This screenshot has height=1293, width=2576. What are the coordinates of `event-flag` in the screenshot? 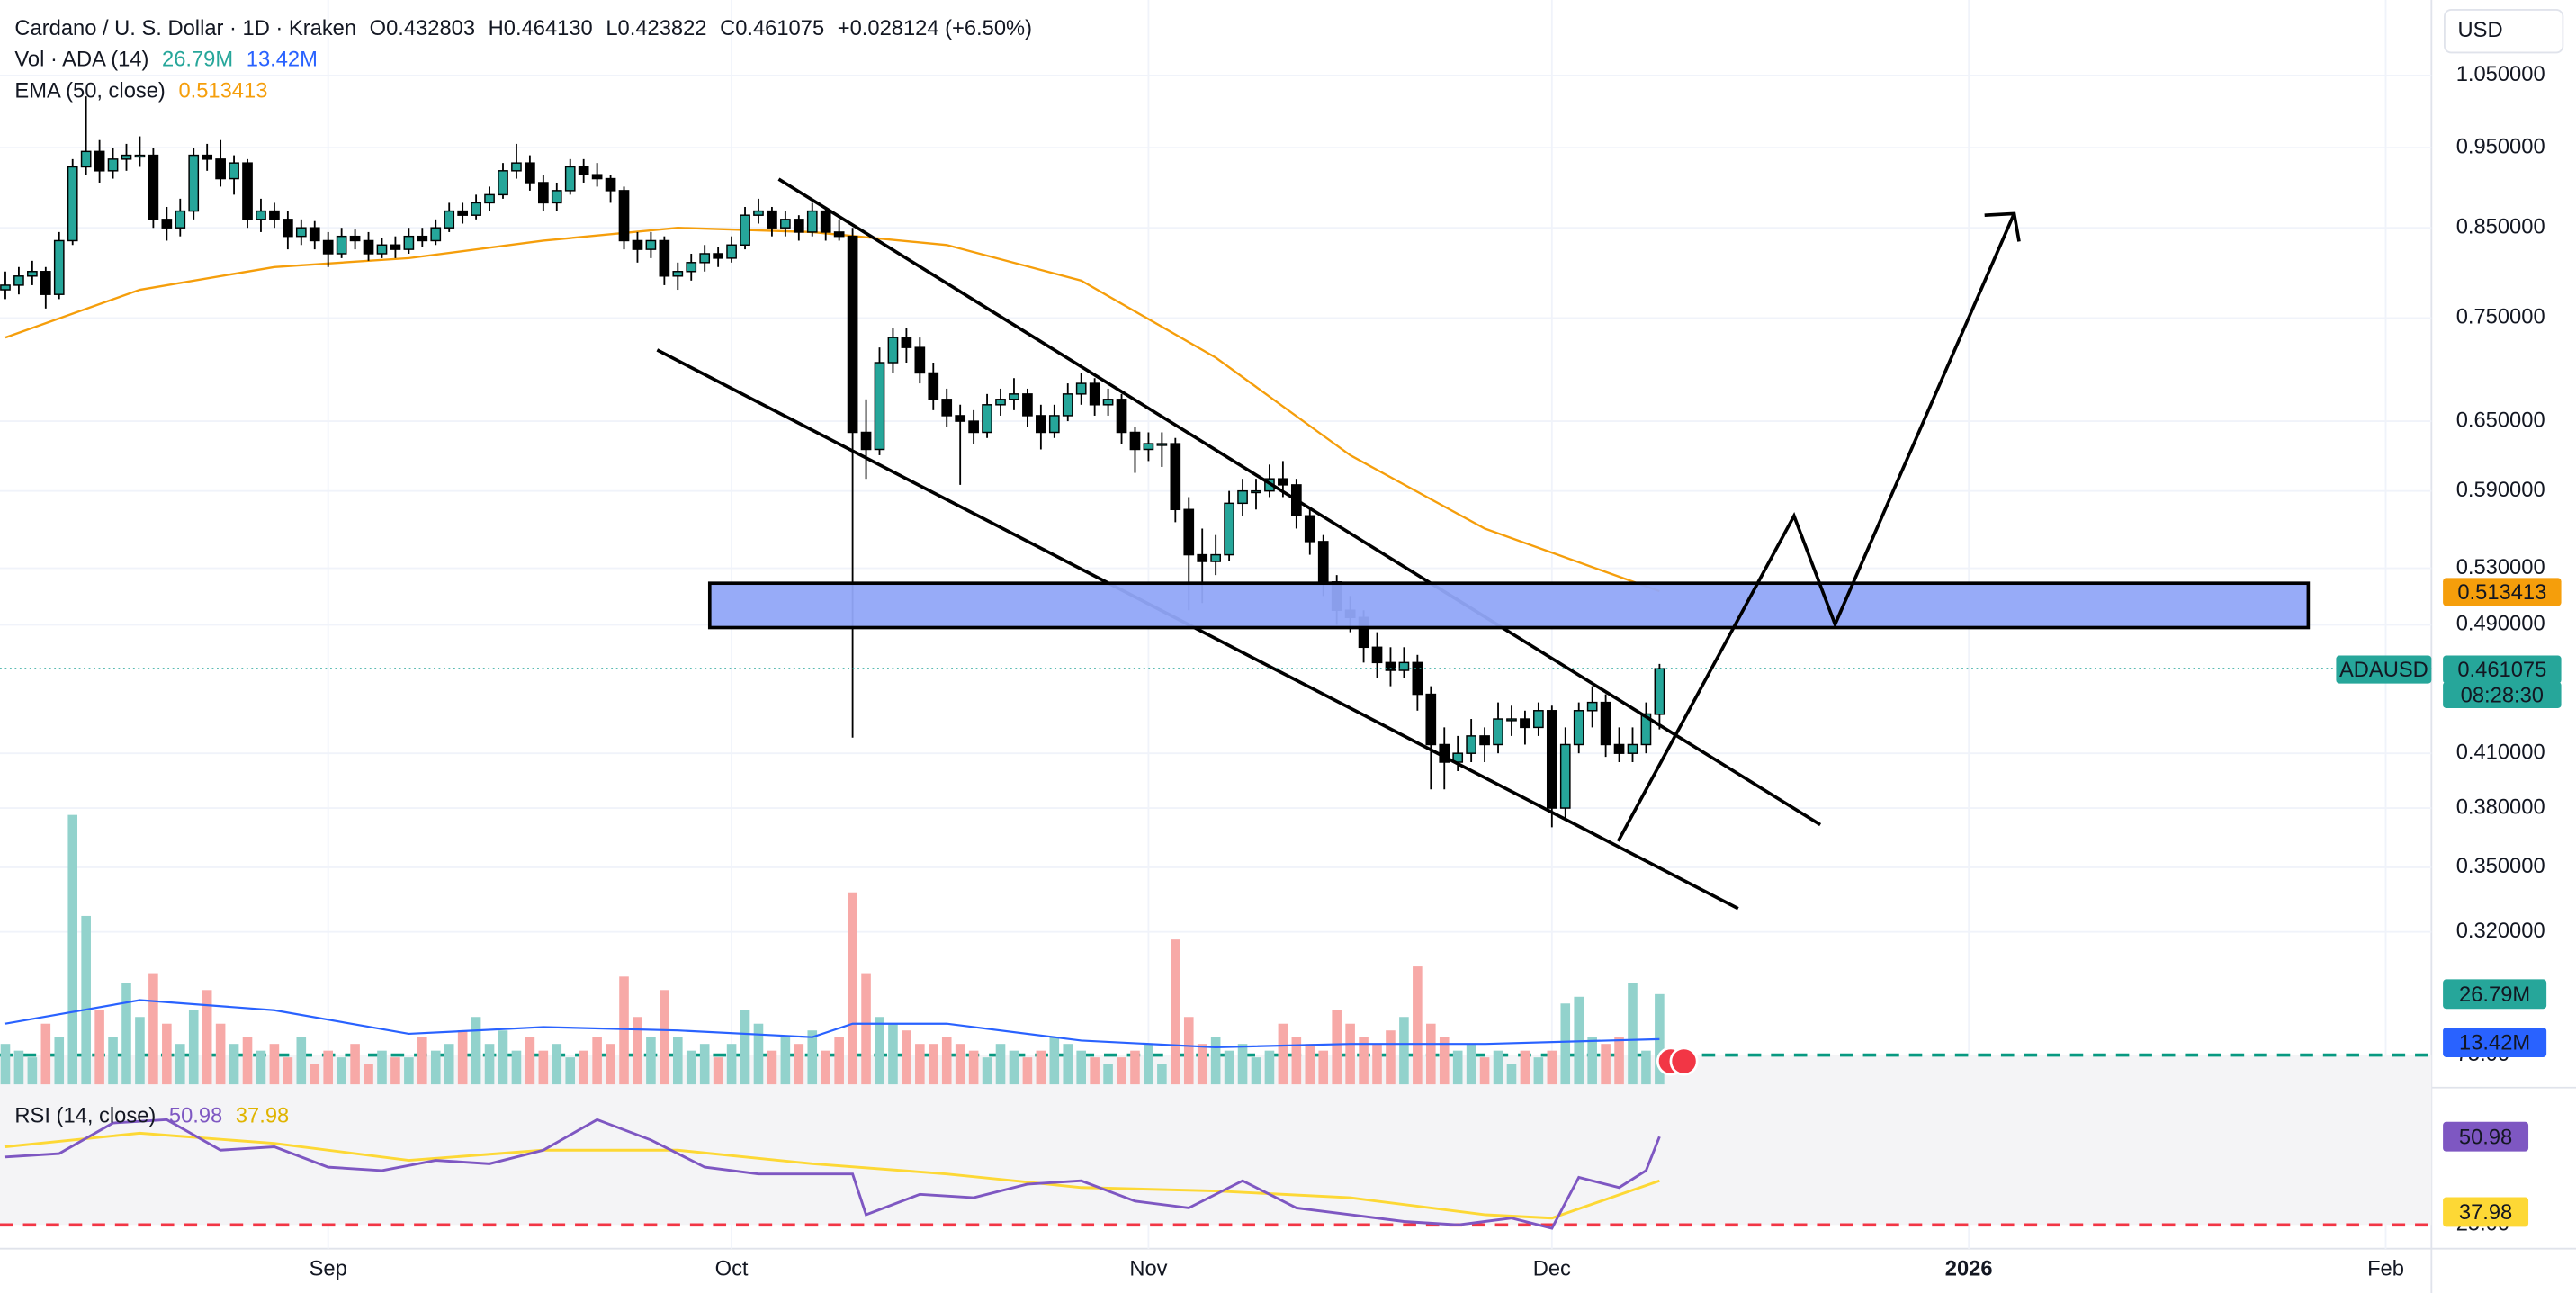 It's located at (1684, 1061).